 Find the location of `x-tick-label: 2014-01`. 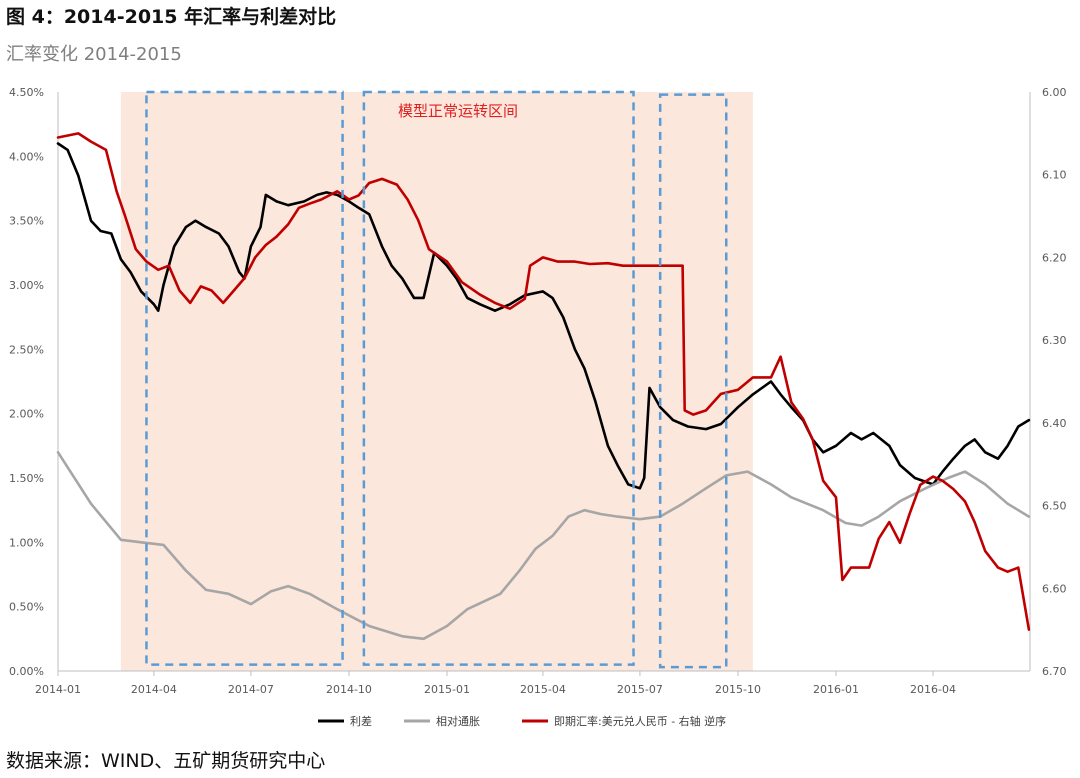

x-tick-label: 2014-01 is located at coordinates (58, 689).